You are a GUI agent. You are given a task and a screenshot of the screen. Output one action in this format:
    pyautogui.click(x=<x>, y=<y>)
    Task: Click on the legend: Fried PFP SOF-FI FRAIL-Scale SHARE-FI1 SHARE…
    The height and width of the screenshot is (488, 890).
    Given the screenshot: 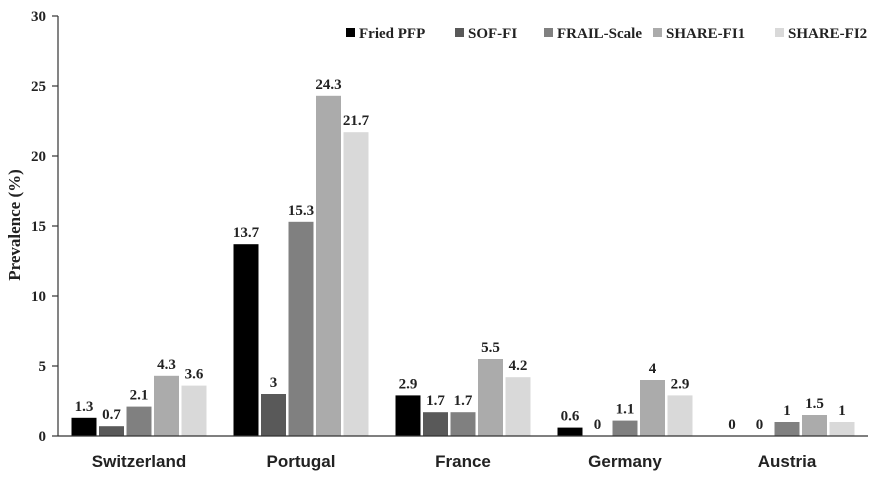 What is the action you would take?
    pyautogui.click(x=606, y=34)
    